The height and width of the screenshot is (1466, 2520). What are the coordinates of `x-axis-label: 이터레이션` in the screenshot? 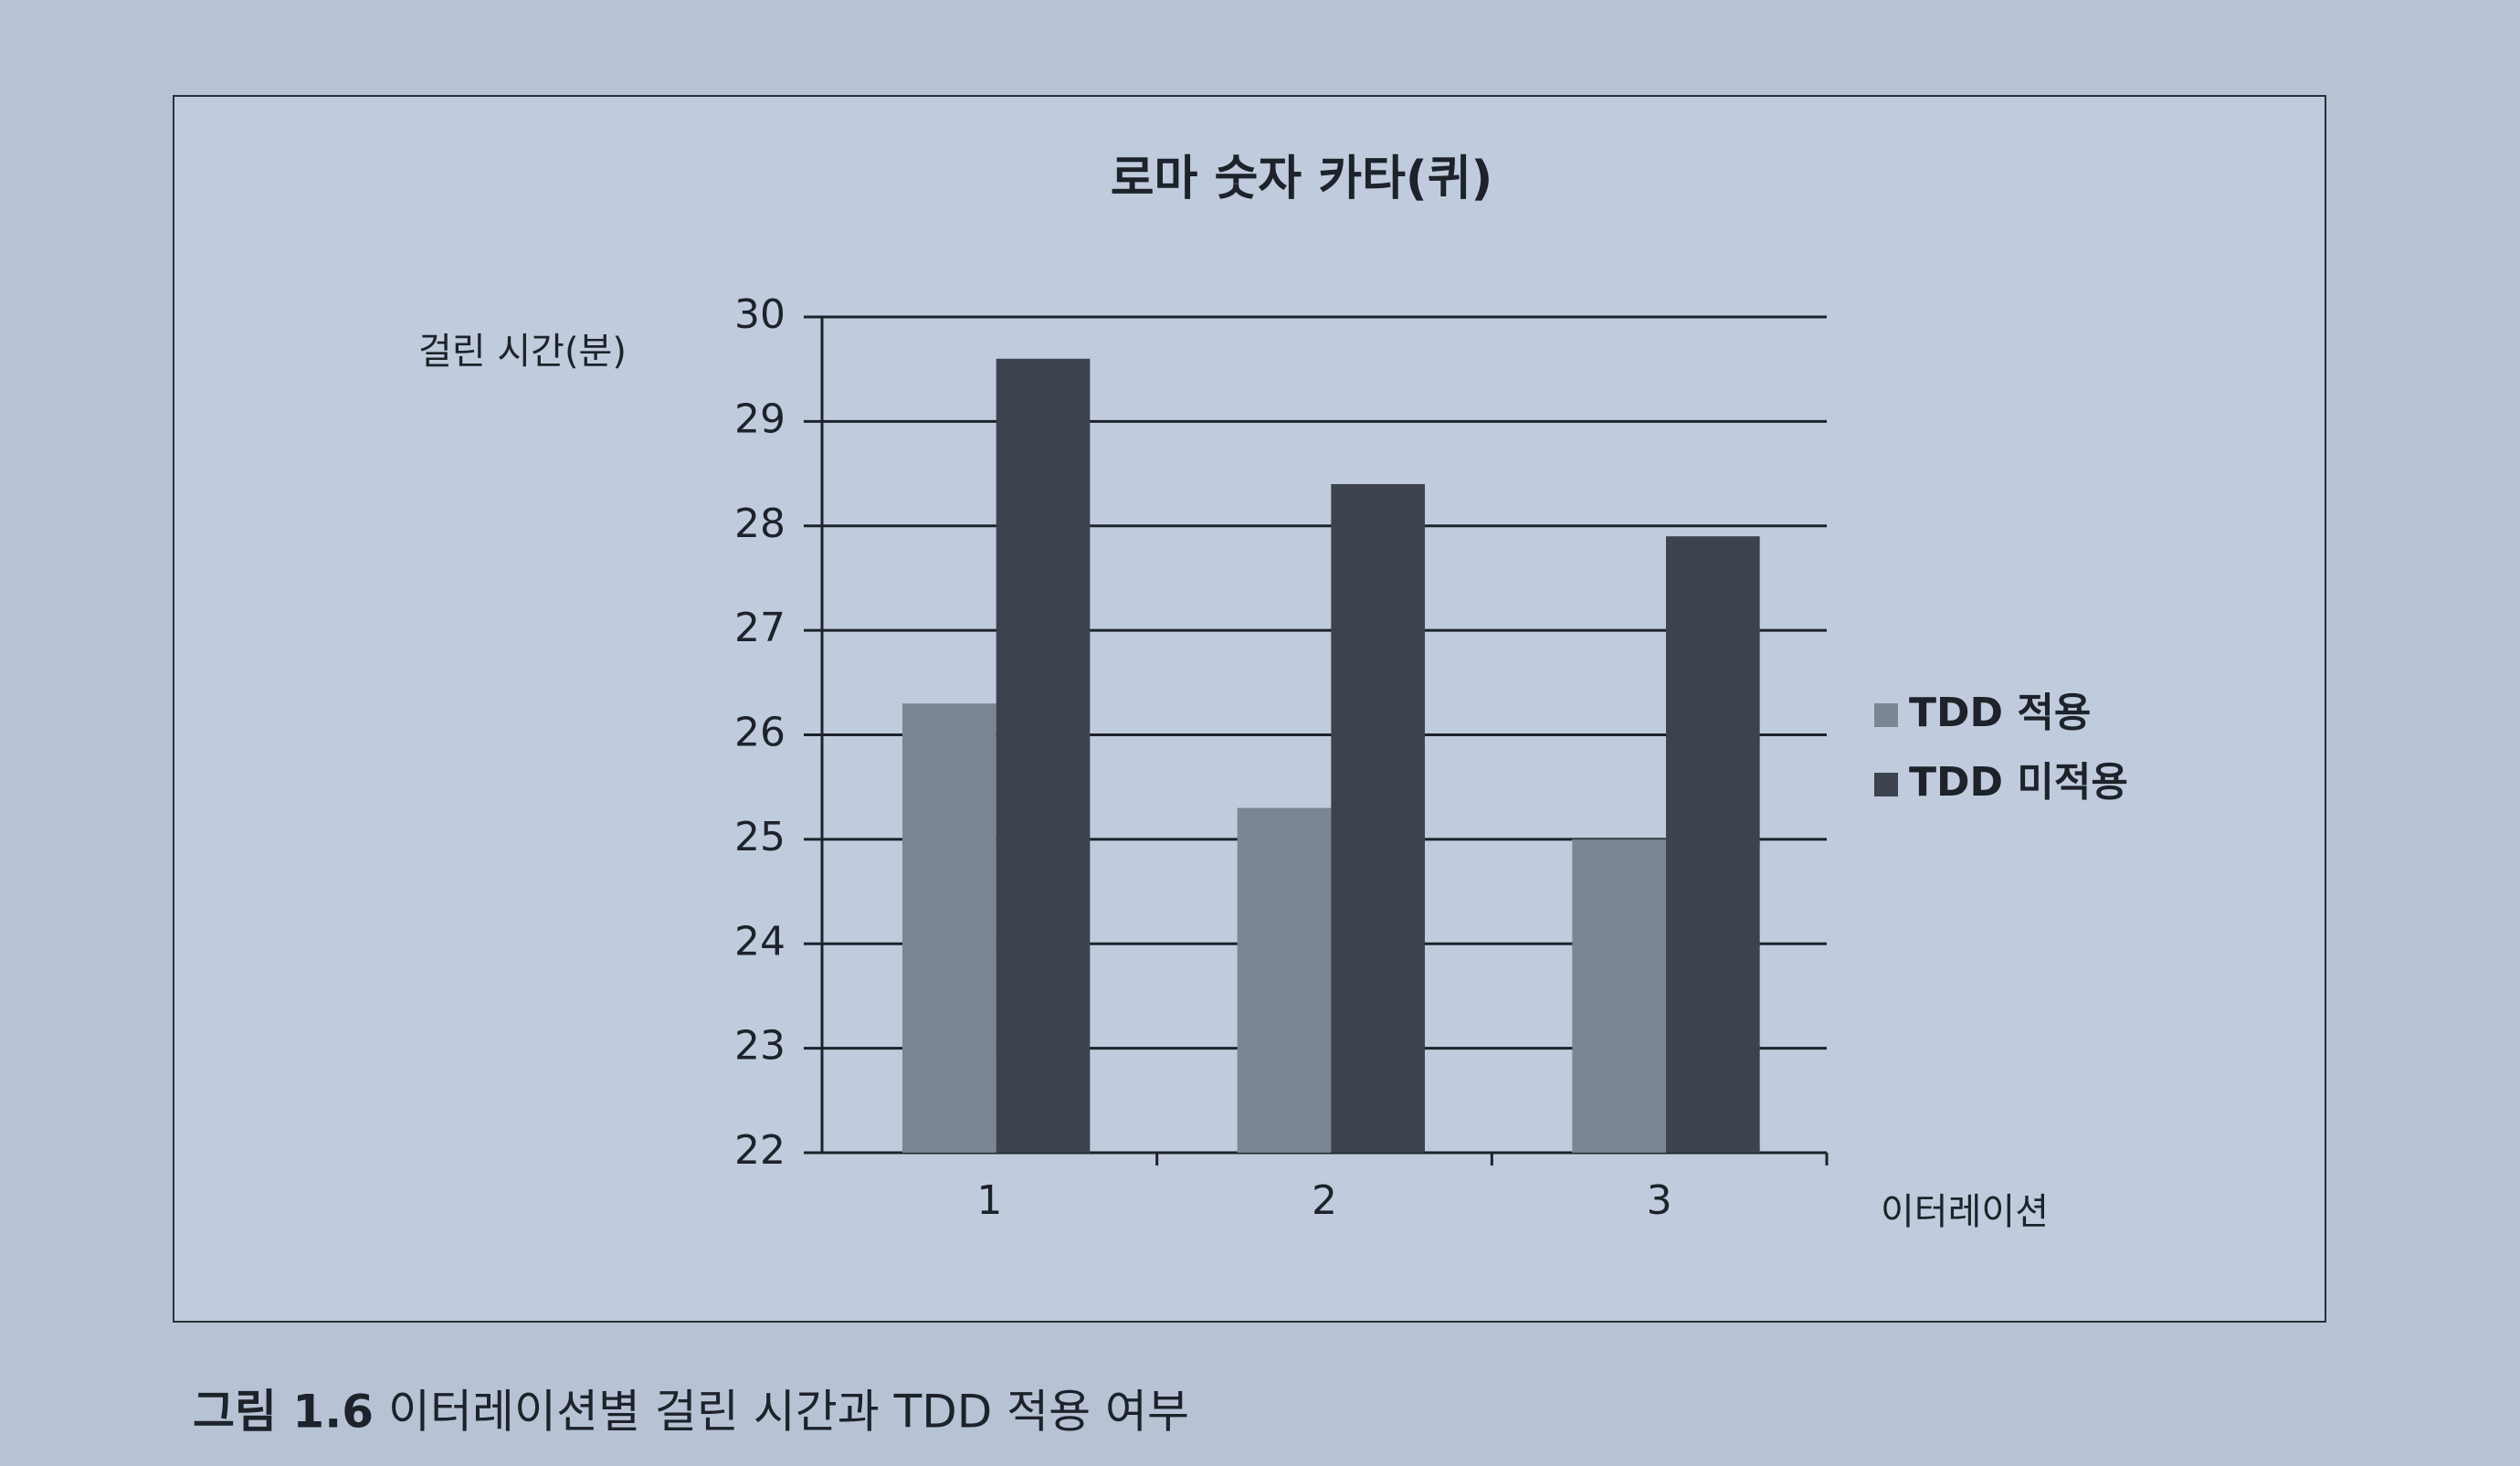 It's located at (1965, 1212).